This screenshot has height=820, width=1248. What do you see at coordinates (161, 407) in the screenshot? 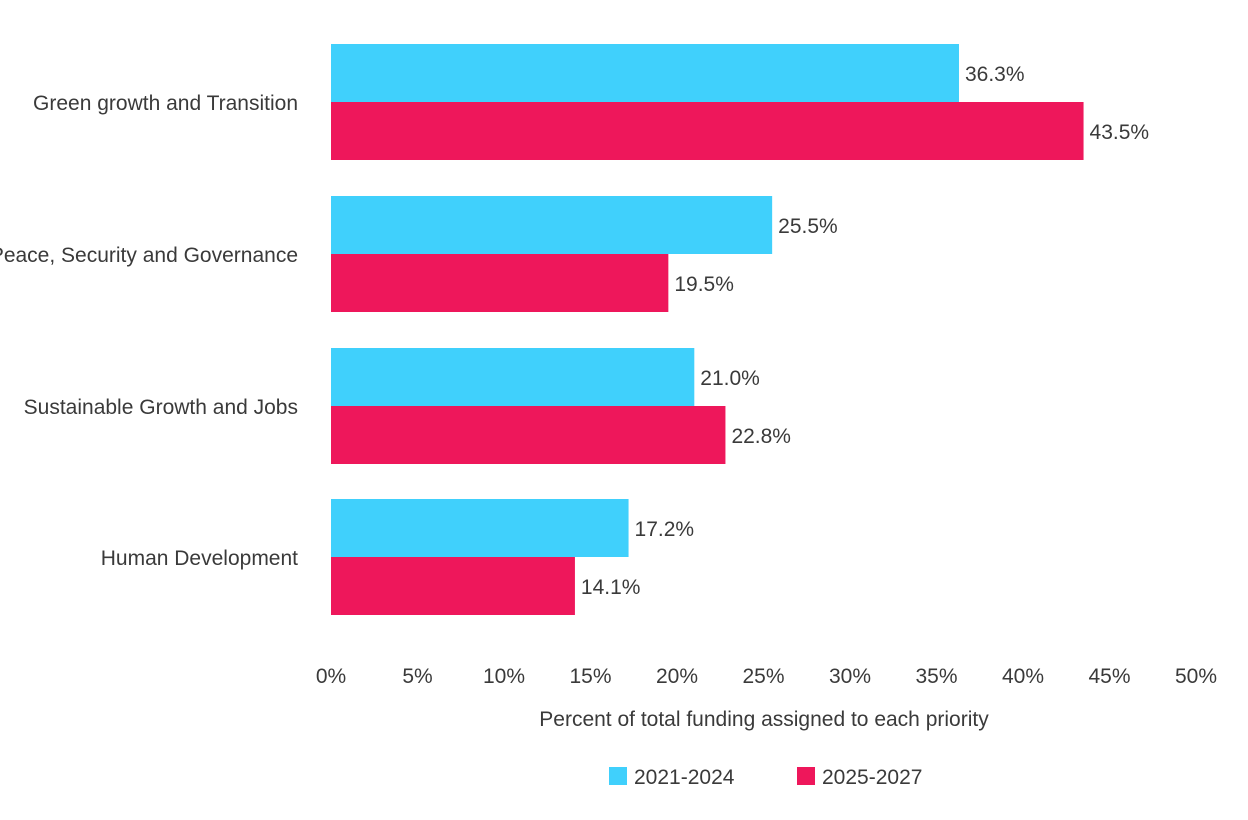
I see `category-label: Sustainable Growth and Jobs` at bounding box center [161, 407].